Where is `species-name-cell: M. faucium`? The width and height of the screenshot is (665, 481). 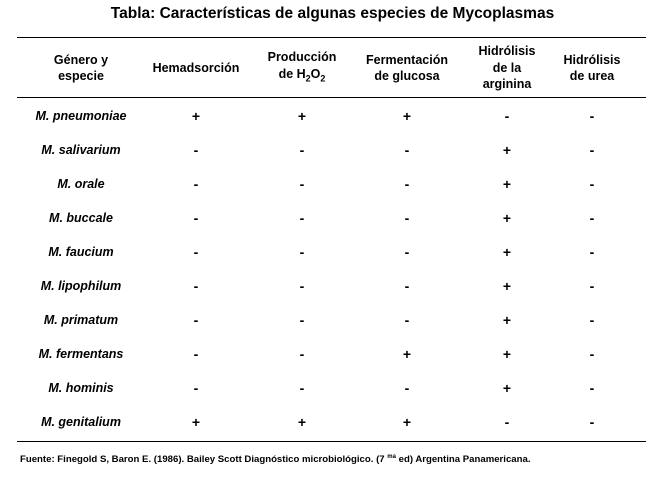
species-name-cell: M. faucium is located at coordinates (81, 252).